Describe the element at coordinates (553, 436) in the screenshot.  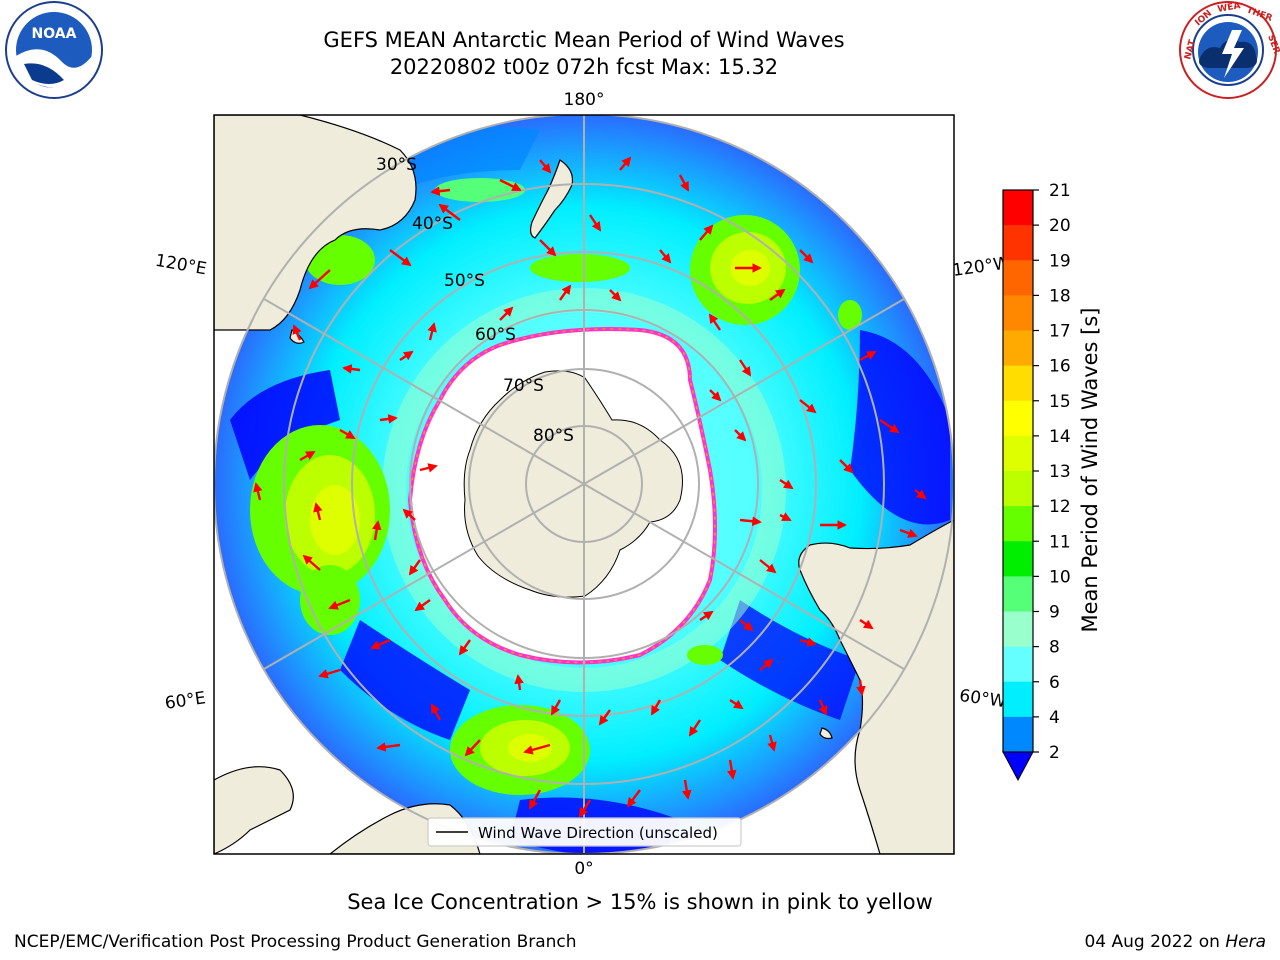
I see `lat-label-80s: 80°S` at that location.